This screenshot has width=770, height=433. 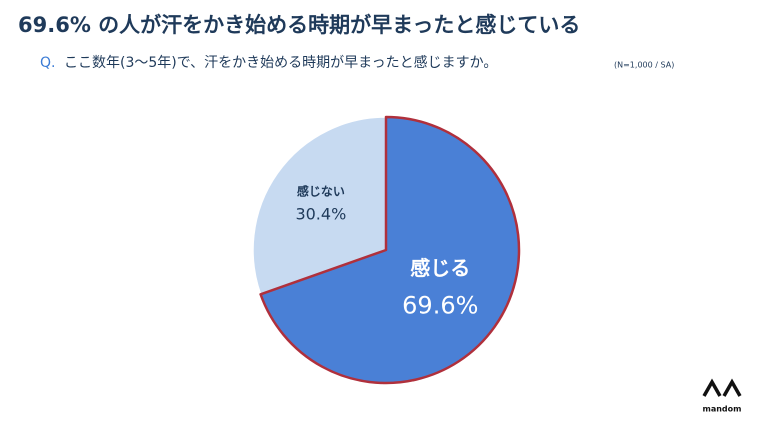 I want to click on chart-subtitle: ここ数年(3～5年)で、汗をかき始める時期が早まったと感じますか。, so click(x=280, y=62).